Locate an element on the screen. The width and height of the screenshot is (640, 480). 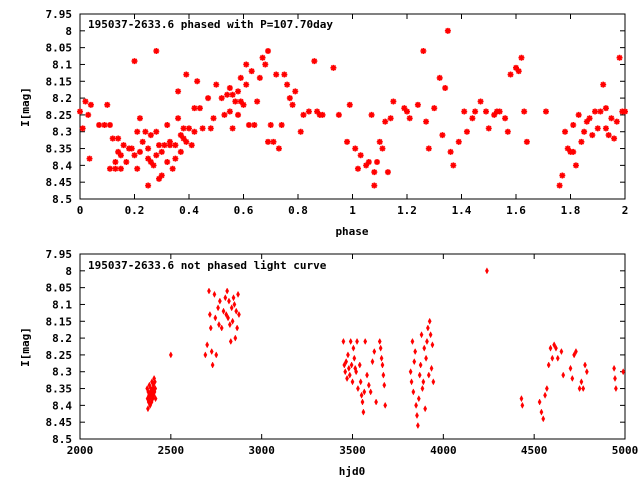
unphased-x-tick-label: 4500 is located at coordinates (534, 450).